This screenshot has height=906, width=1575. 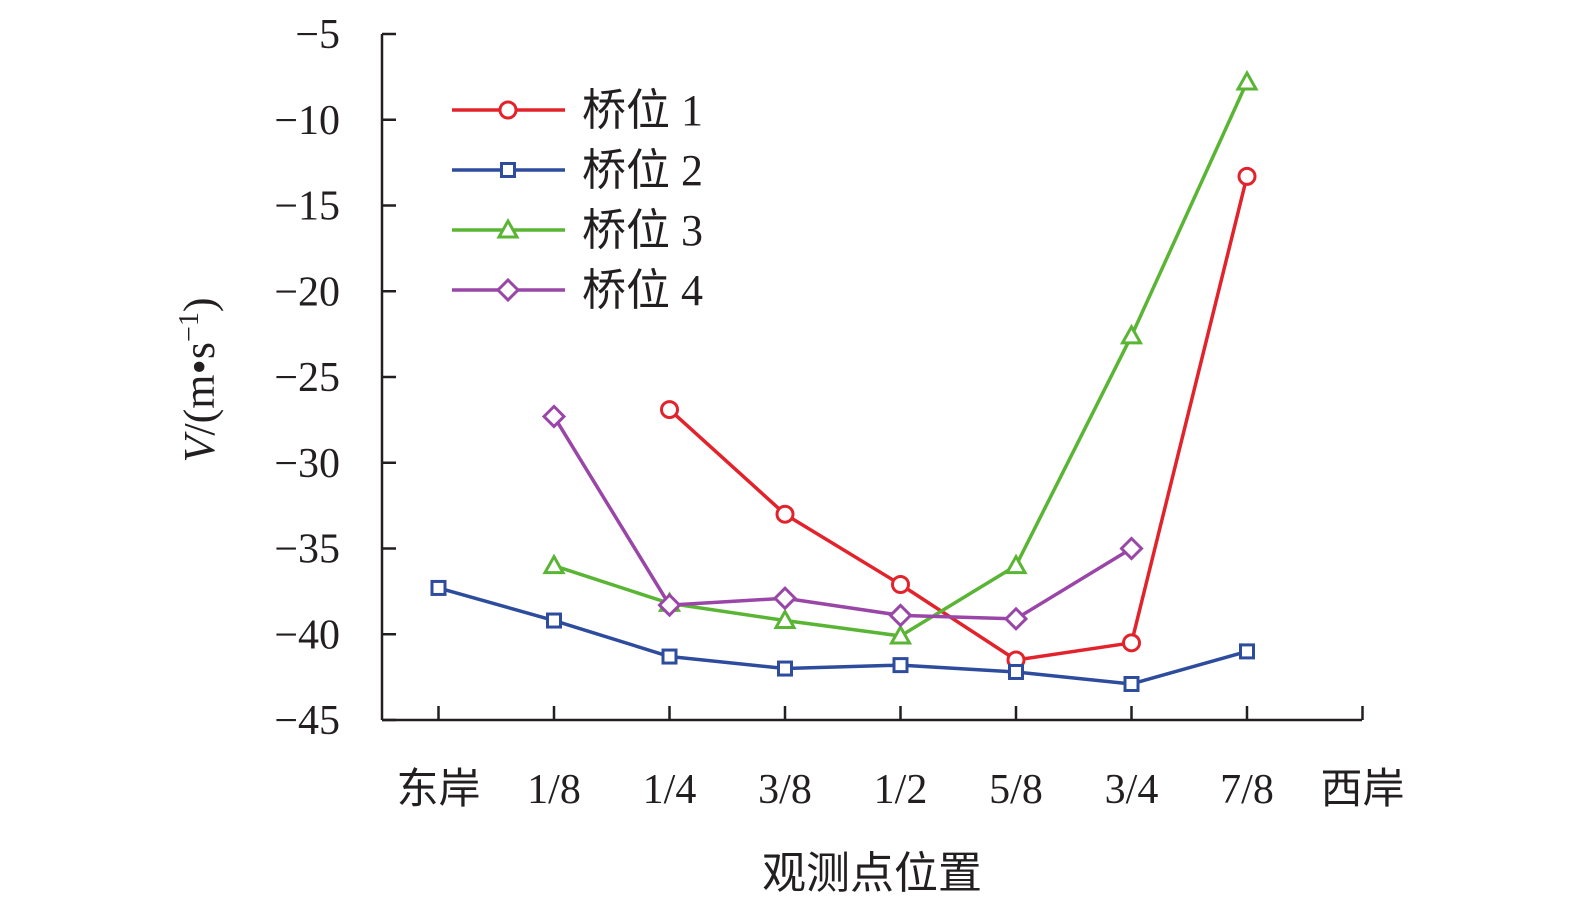 I want to click on x-tick-label: 3/8, so click(x=785, y=790).